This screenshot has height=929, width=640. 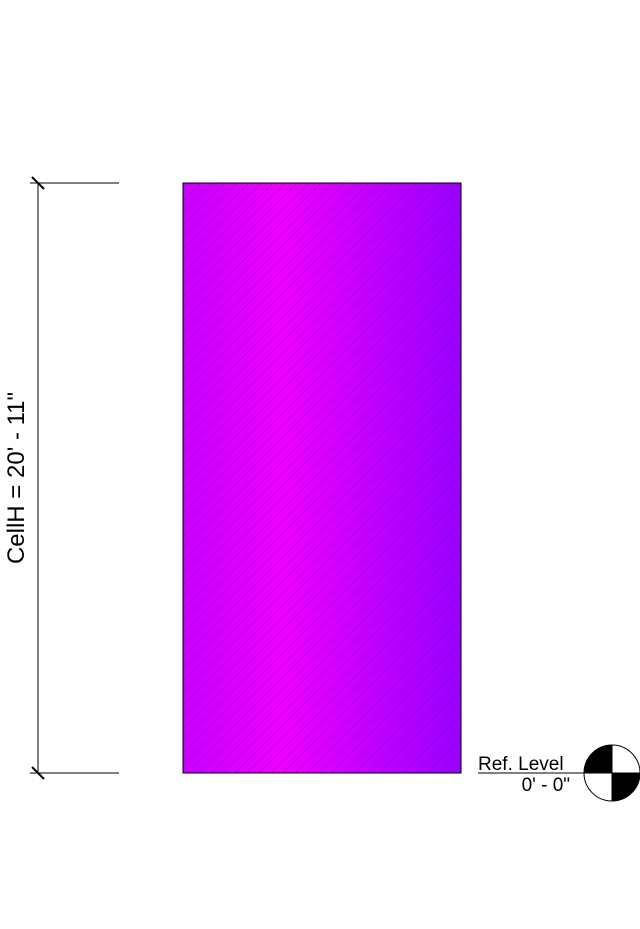 What do you see at coordinates (38, 773) in the screenshot?
I see `dimension-tick-bottom` at bounding box center [38, 773].